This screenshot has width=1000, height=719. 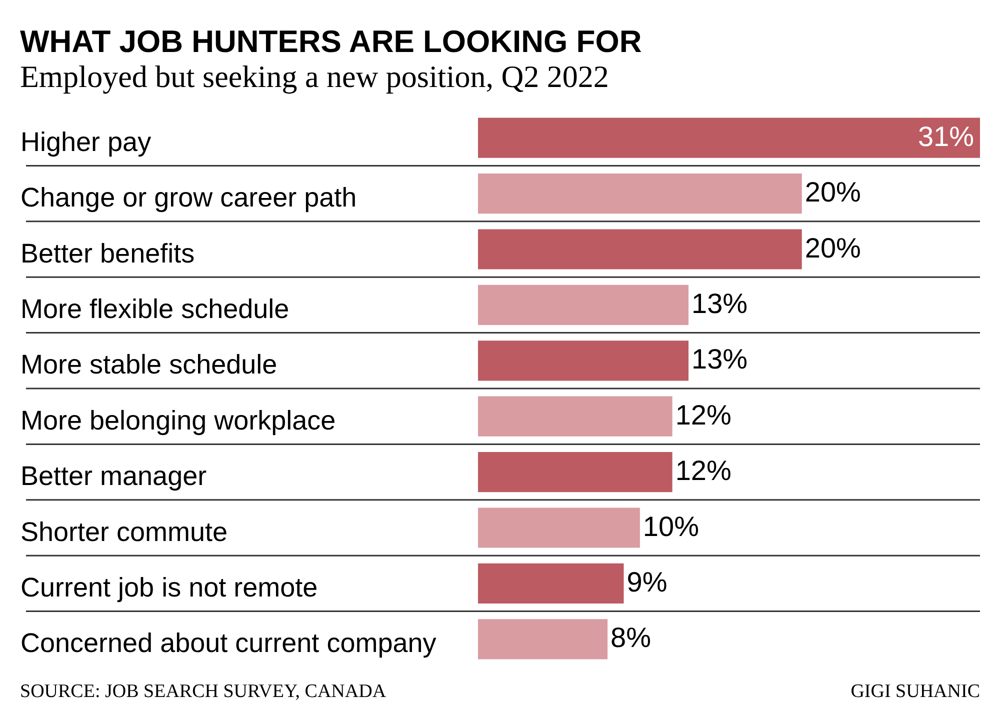 What do you see at coordinates (331, 41) in the screenshot?
I see `chart-title: WHAT JOB HUNTERS ARE LOOKING FOR` at bounding box center [331, 41].